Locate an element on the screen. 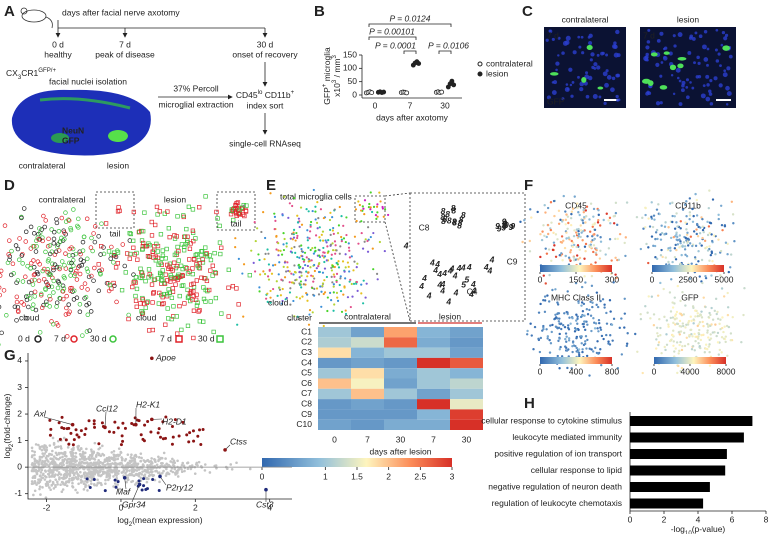  cluster-marker: 5 is located at coordinates (463, 285).